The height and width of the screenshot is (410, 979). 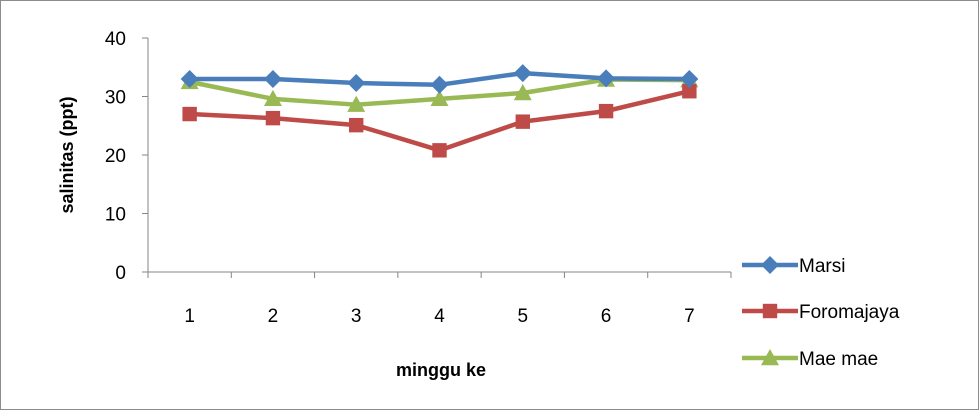 I want to click on legend-item: Foromajaya, so click(x=821, y=312).